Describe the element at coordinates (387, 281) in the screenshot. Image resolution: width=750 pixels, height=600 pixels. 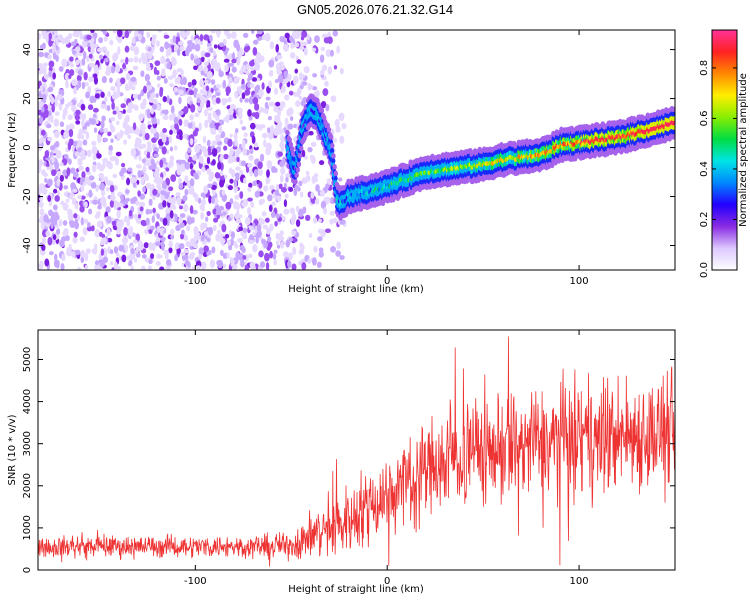
I see `x-tick-label: 0` at that location.